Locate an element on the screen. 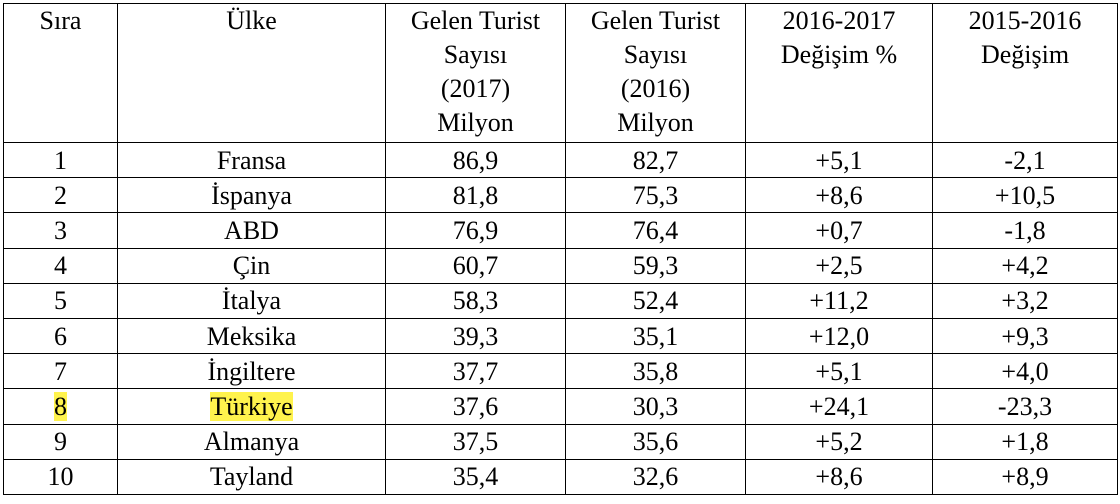 This screenshot has width=1120, height=504. table-row: 7 İngiltere 37,7 35,8 +5,1 +4,0 is located at coordinates (560, 371).